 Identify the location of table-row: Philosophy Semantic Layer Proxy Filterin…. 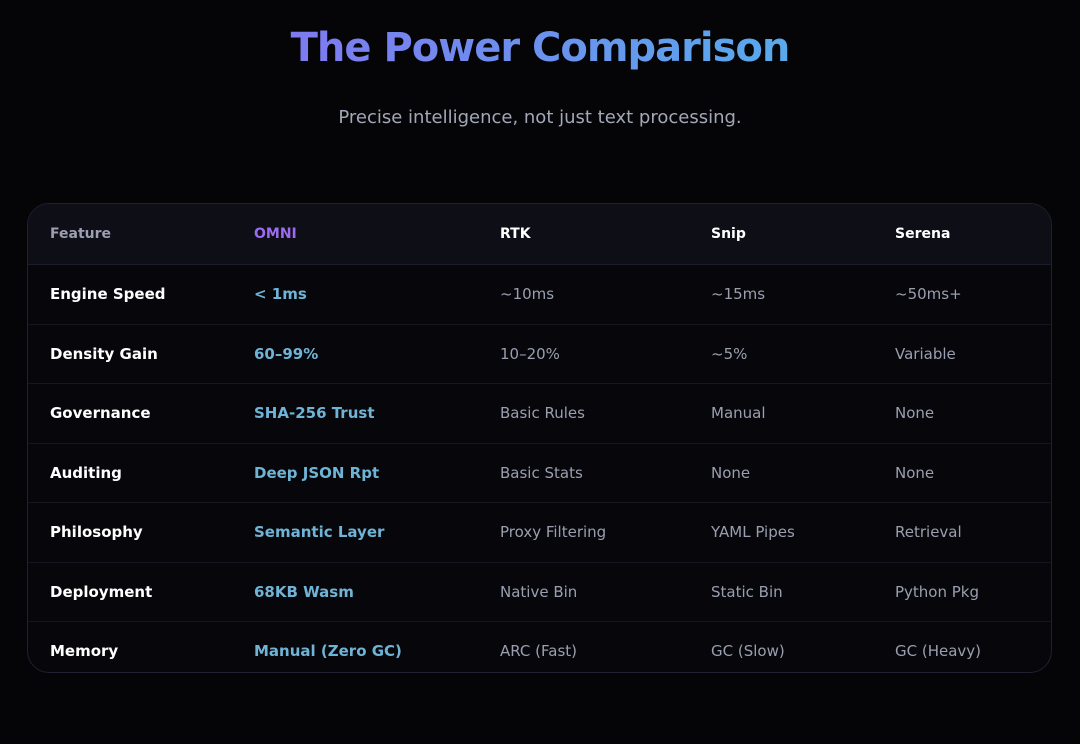
(539, 533).